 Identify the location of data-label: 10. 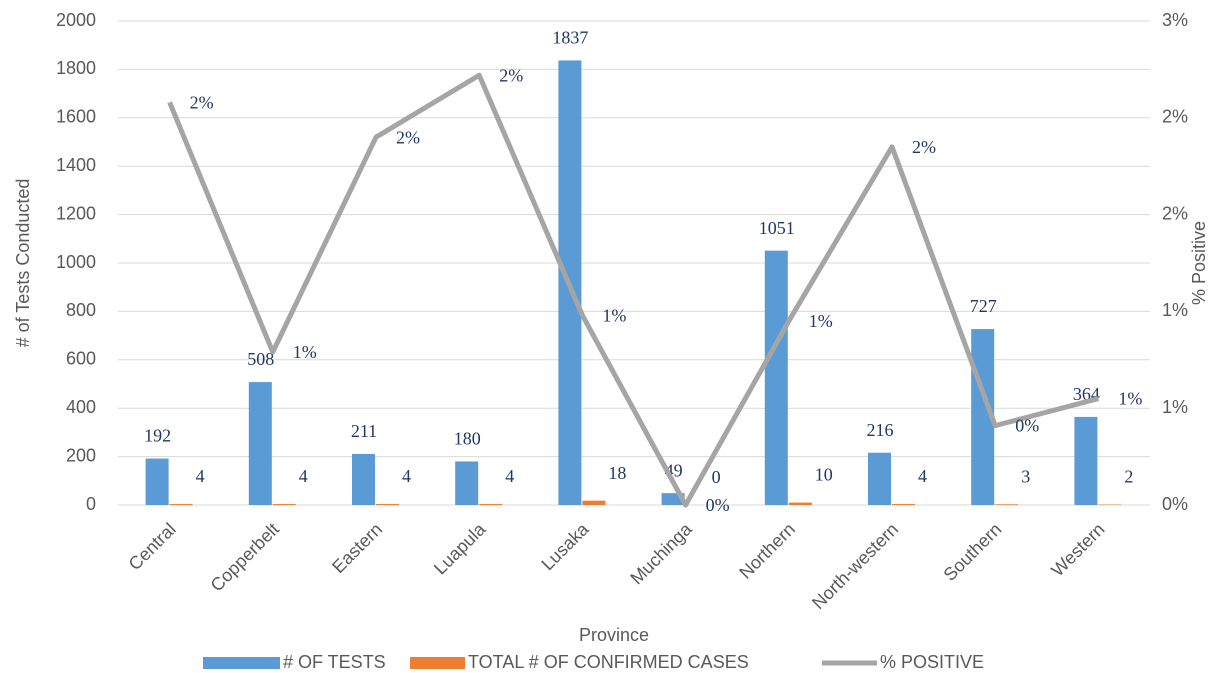
(824, 475).